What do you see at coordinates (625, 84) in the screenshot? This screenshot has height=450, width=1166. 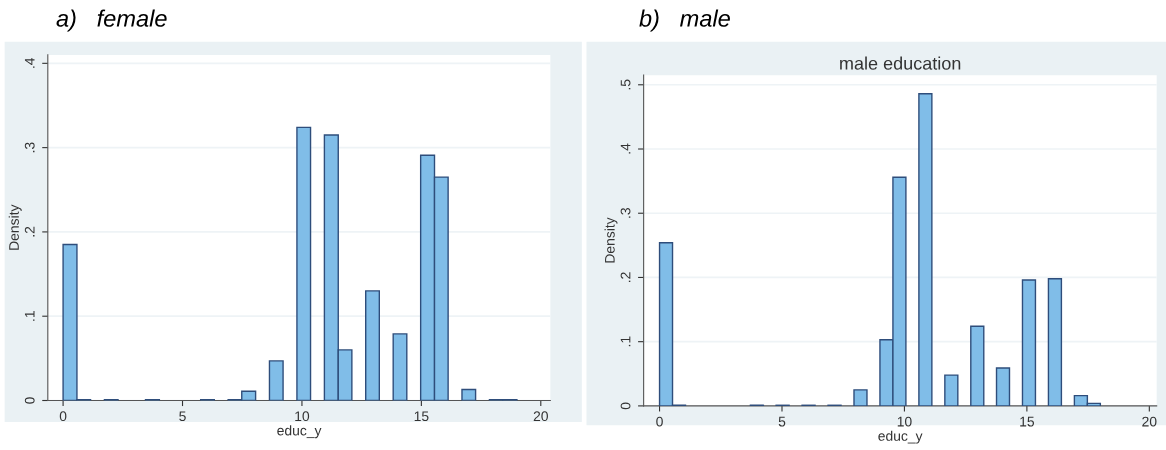 I see `y-tick-label: .5` at bounding box center [625, 84].